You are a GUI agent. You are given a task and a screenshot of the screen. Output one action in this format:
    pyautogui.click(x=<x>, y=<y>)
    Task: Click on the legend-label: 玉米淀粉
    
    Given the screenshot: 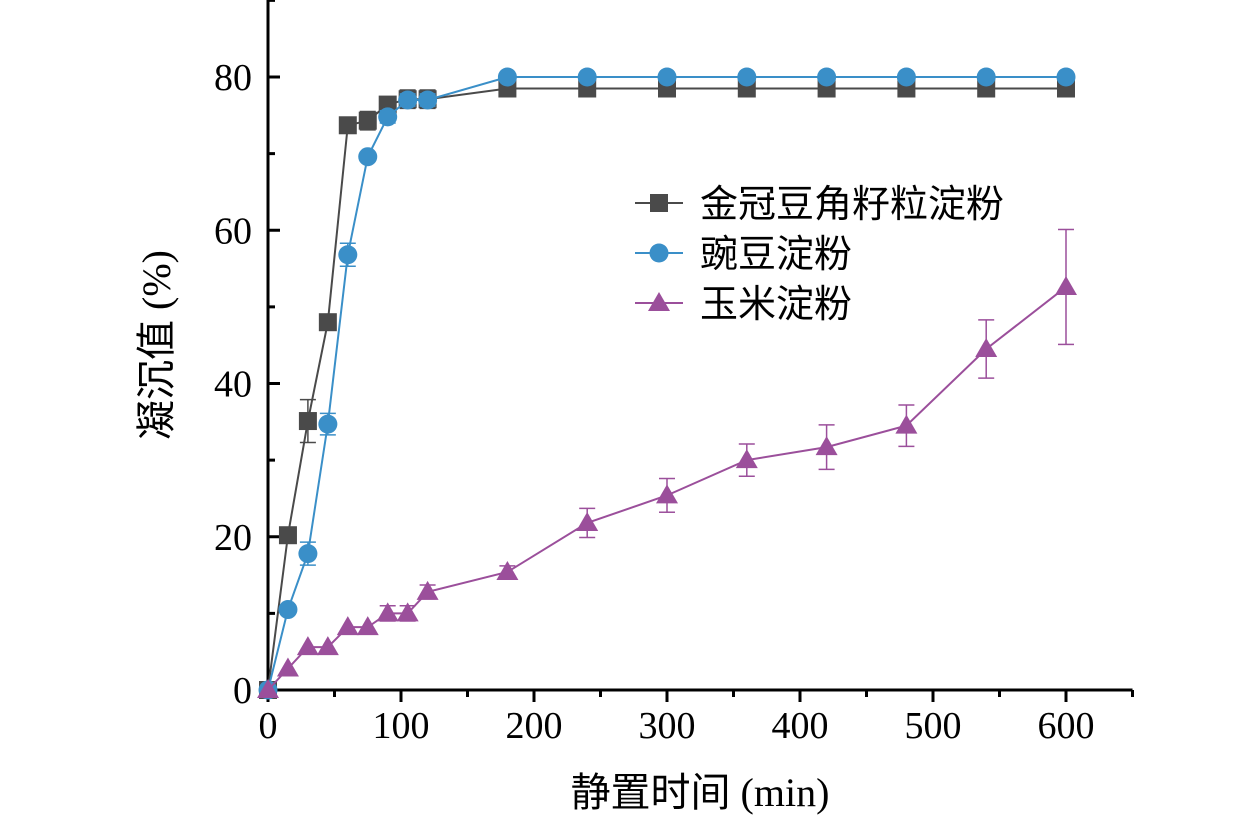 What is the action you would take?
    pyautogui.click(x=776, y=305)
    